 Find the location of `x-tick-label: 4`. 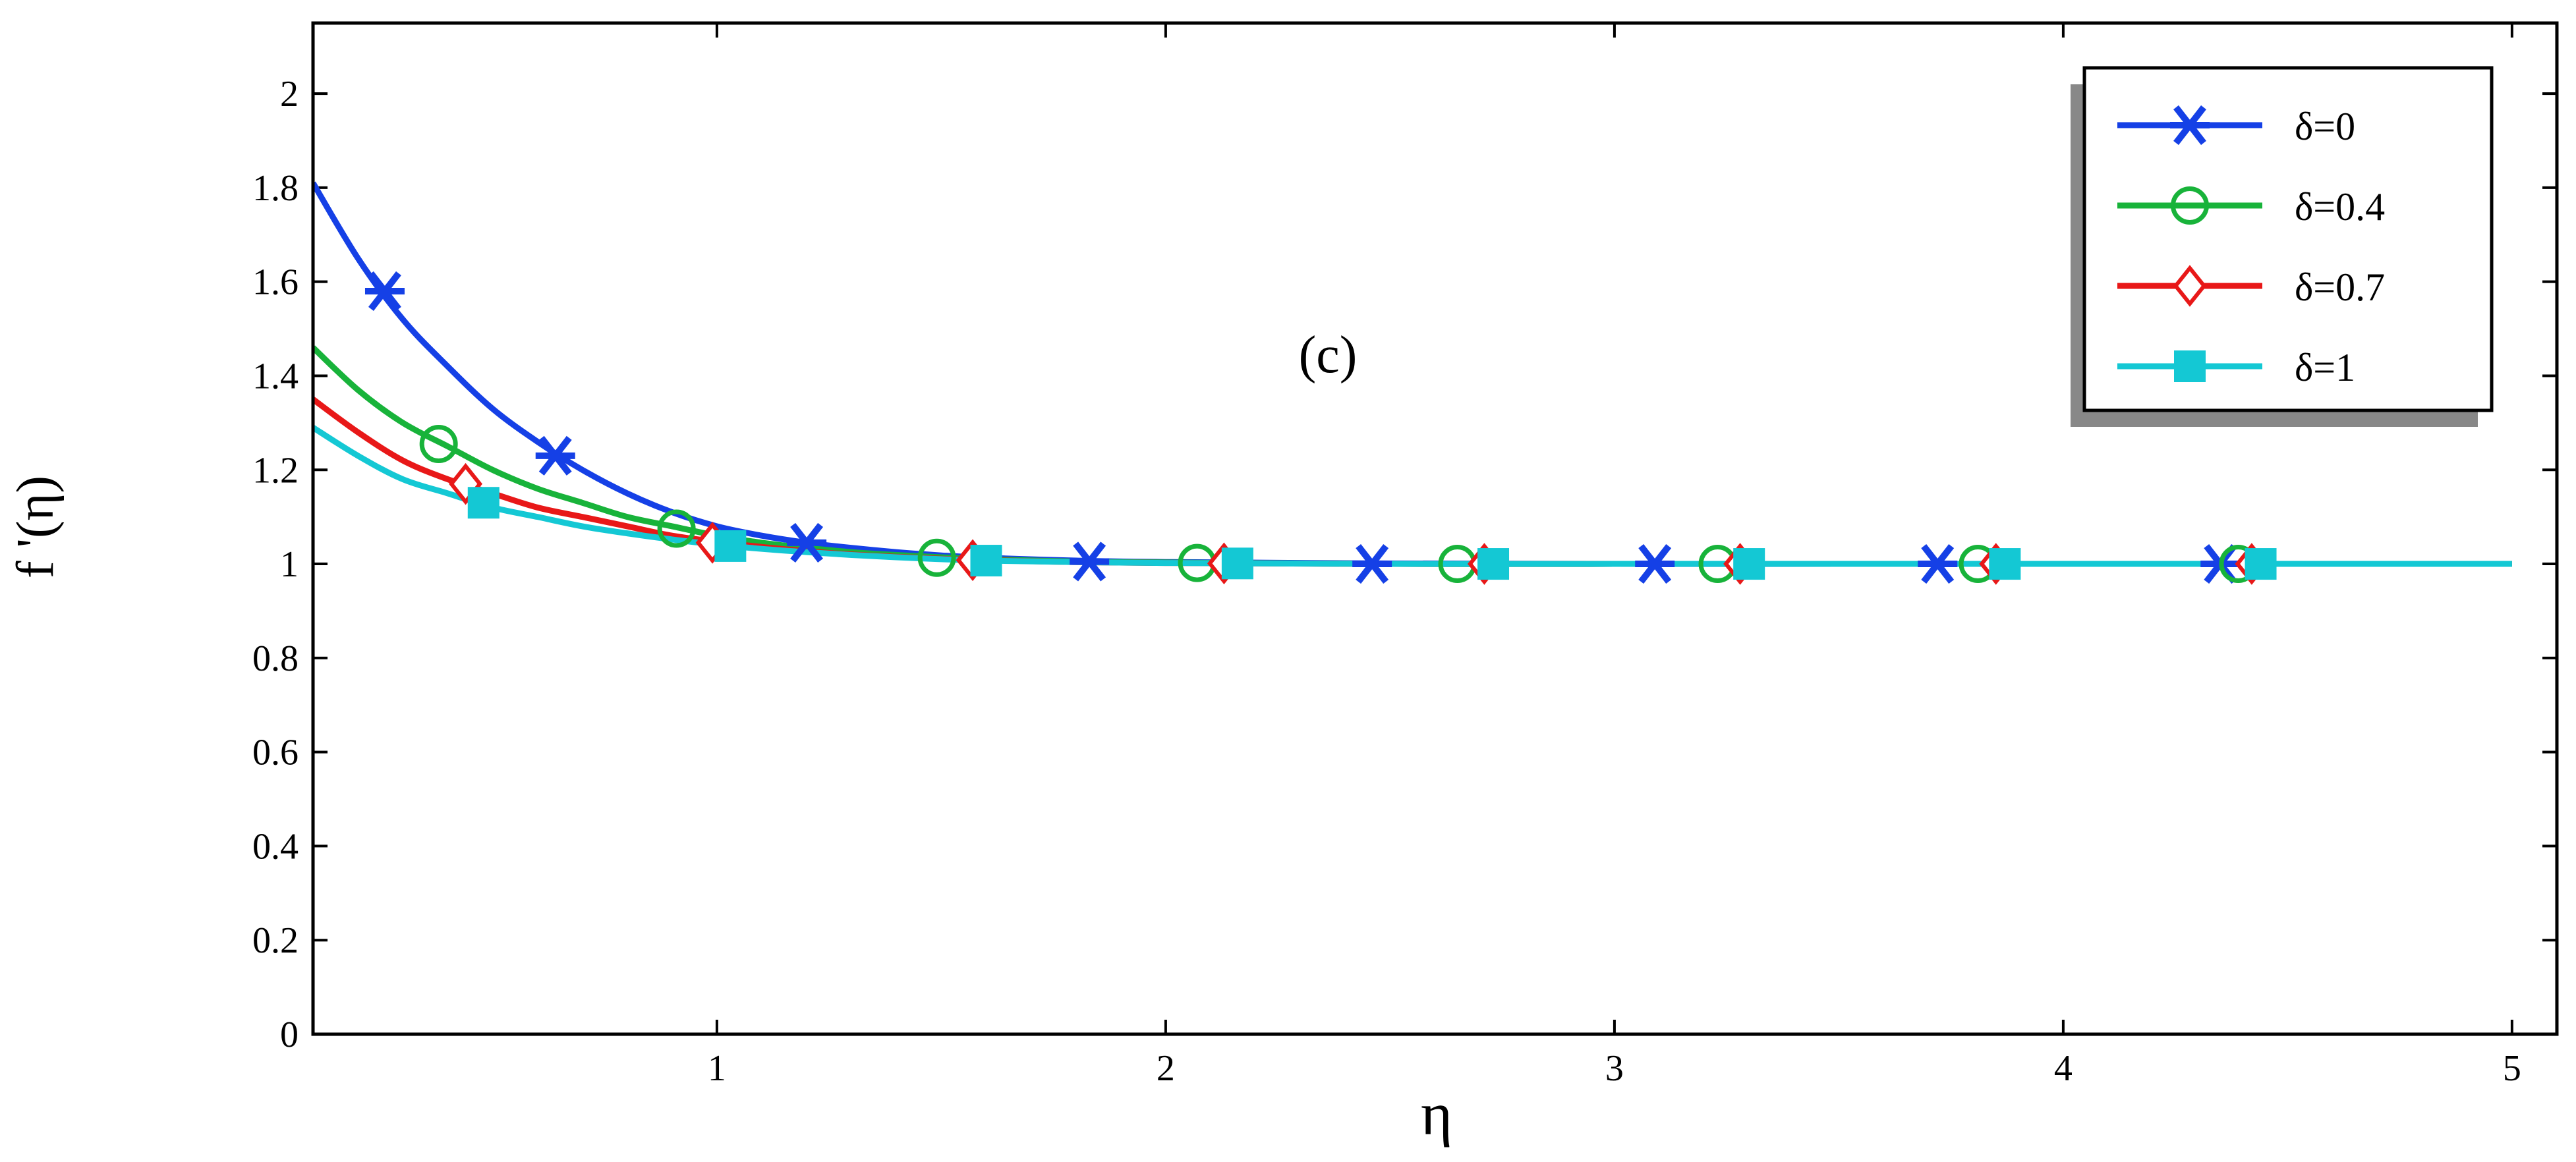

x-tick-label: 4 is located at coordinates (2063, 1068).